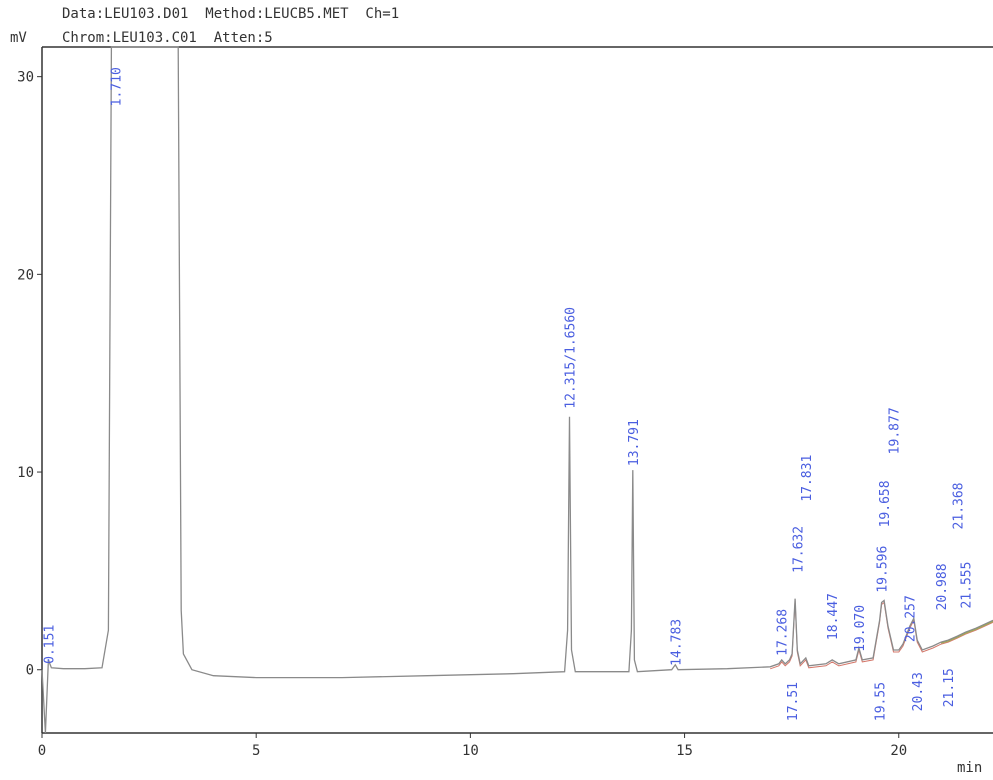 The width and height of the screenshot is (993, 780). I want to click on peak-retention-label: 13.791, so click(634, 442).